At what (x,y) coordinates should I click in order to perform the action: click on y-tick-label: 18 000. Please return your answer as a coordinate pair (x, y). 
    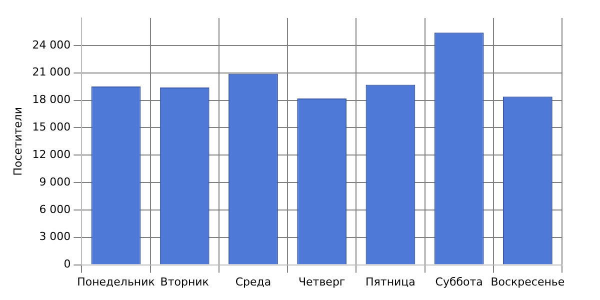
    Looking at the image, I should click on (51, 99).